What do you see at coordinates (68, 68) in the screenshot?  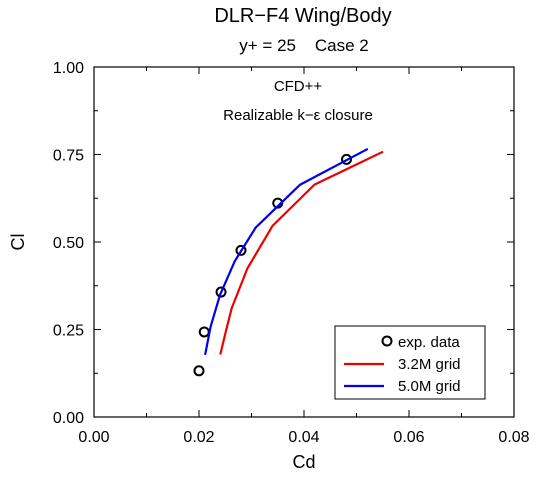 I see `y-tick-label: 1.00` at bounding box center [68, 68].